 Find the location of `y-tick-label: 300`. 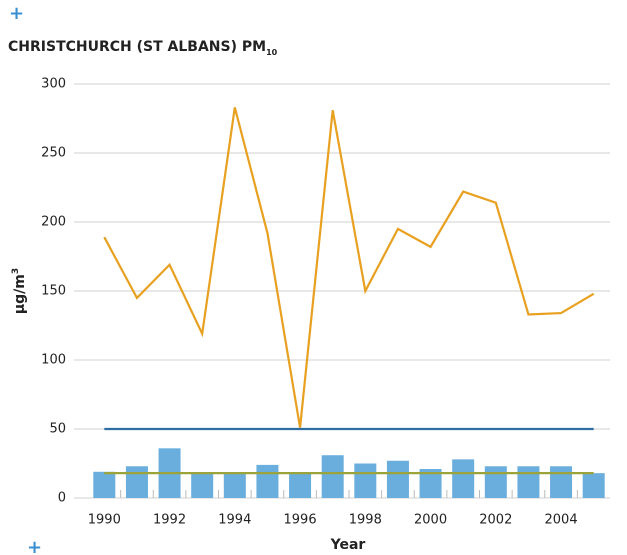

y-tick-label: 300 is located at coordinates (53, 84).